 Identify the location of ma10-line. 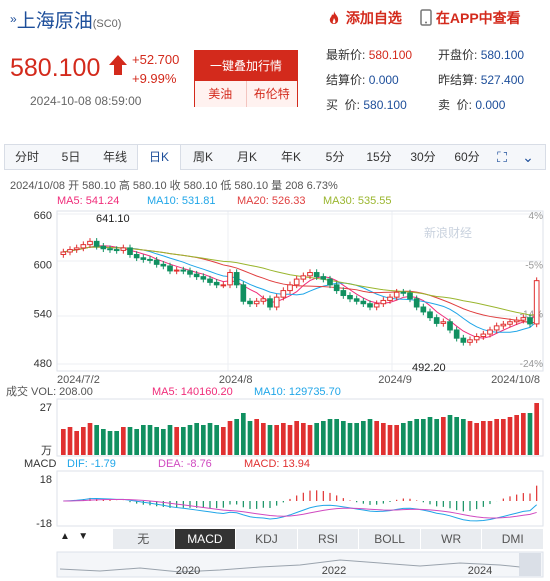
(300, 289).